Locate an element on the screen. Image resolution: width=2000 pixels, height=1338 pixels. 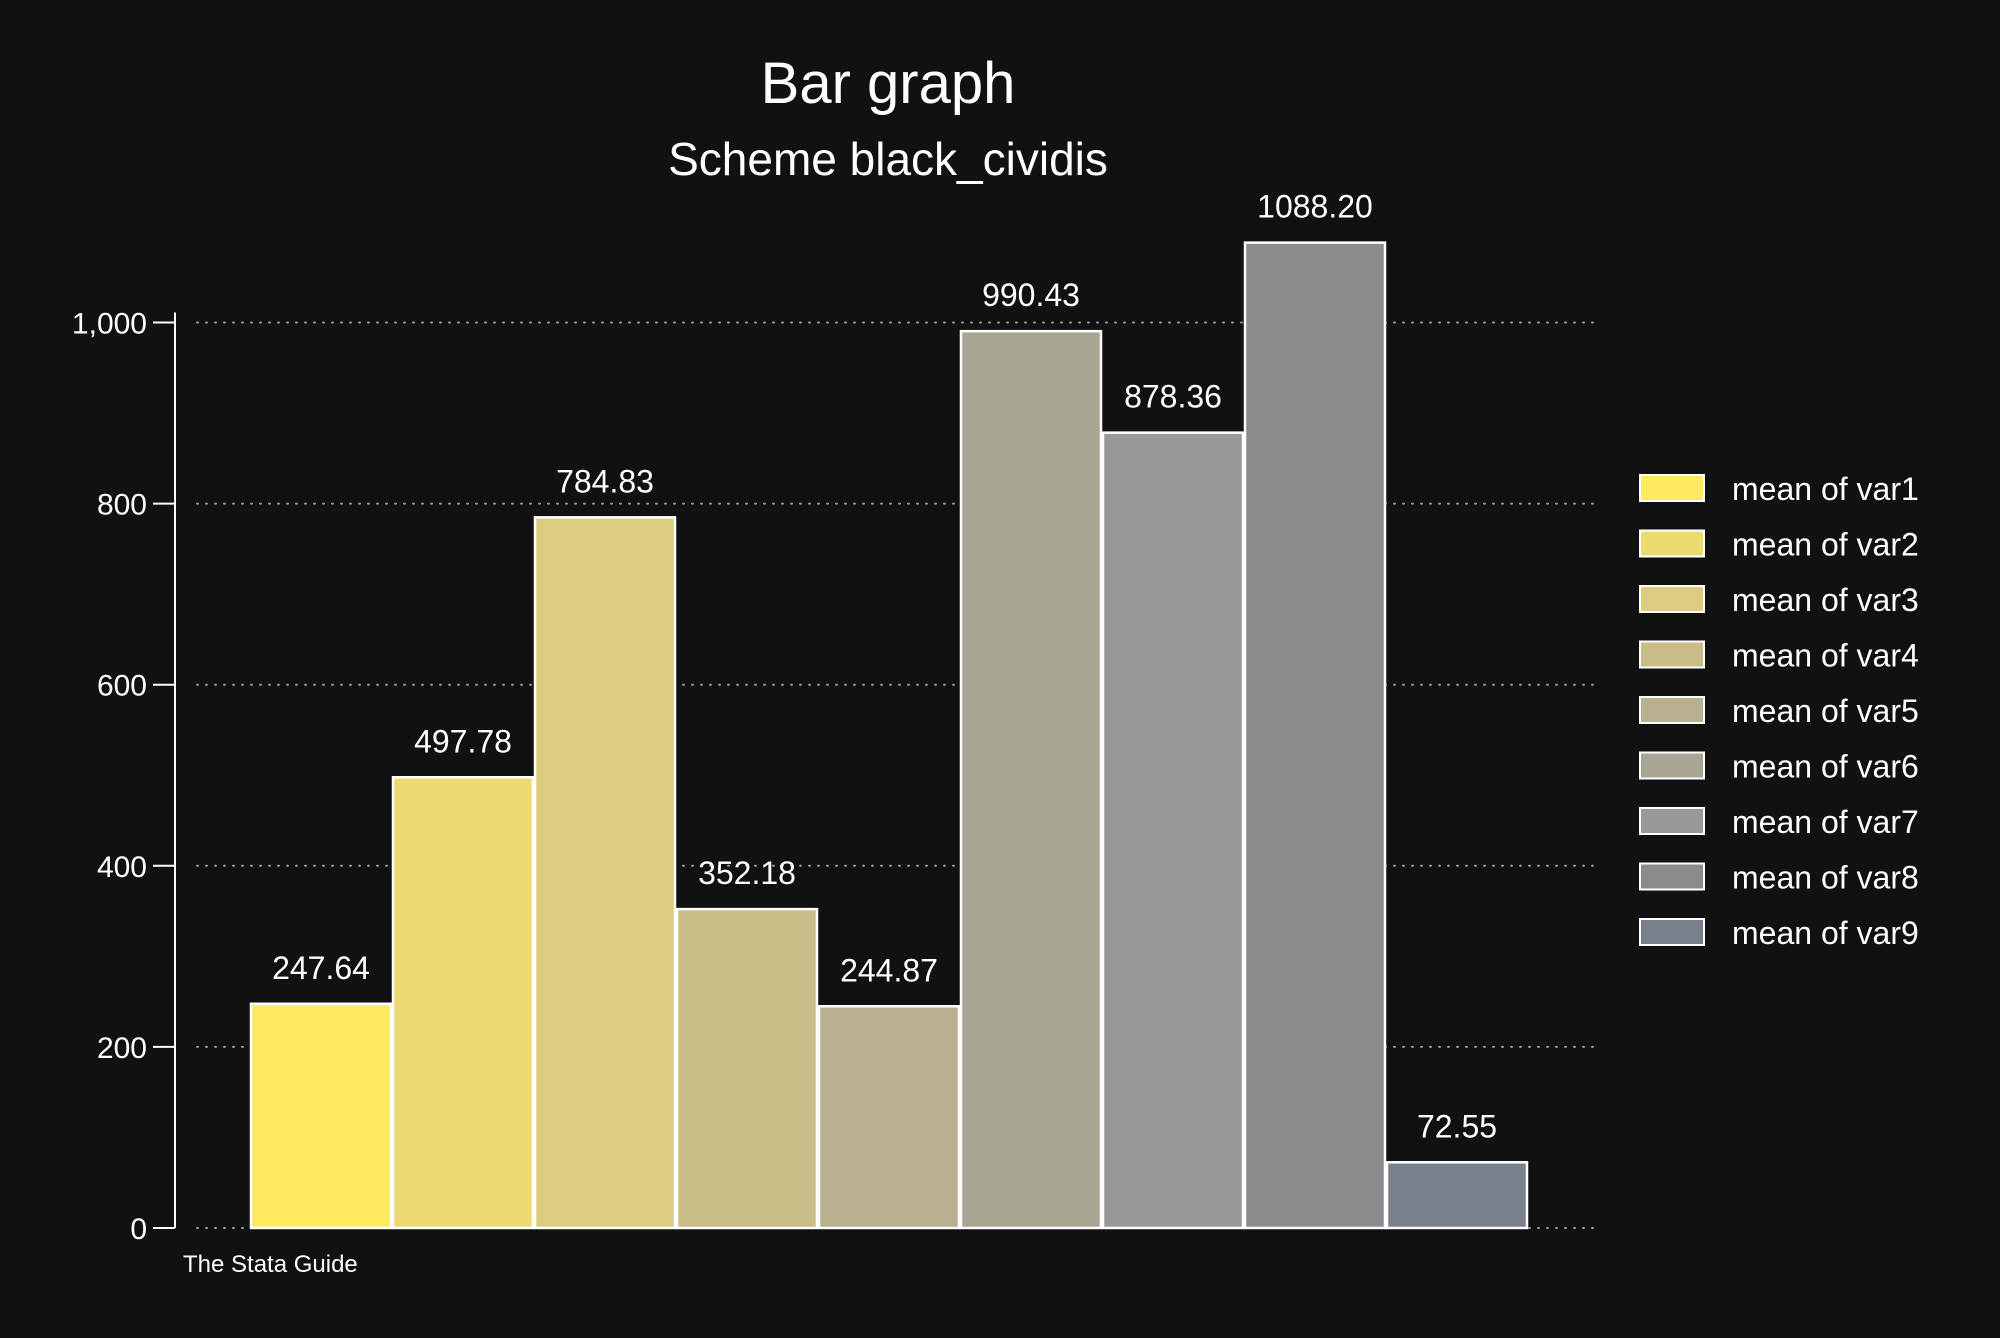
bar-value-label: 784.83 is located at coordinates (605, 481).